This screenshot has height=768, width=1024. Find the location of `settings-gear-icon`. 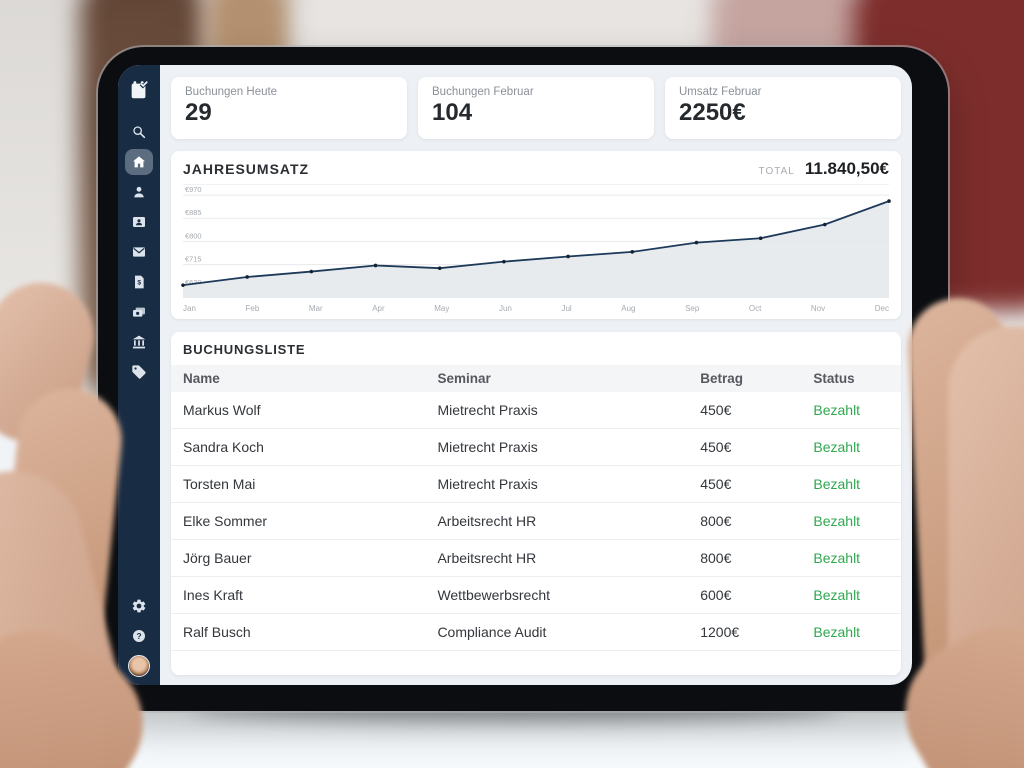

settings-gear-icon is located at coordinates (139, 606).